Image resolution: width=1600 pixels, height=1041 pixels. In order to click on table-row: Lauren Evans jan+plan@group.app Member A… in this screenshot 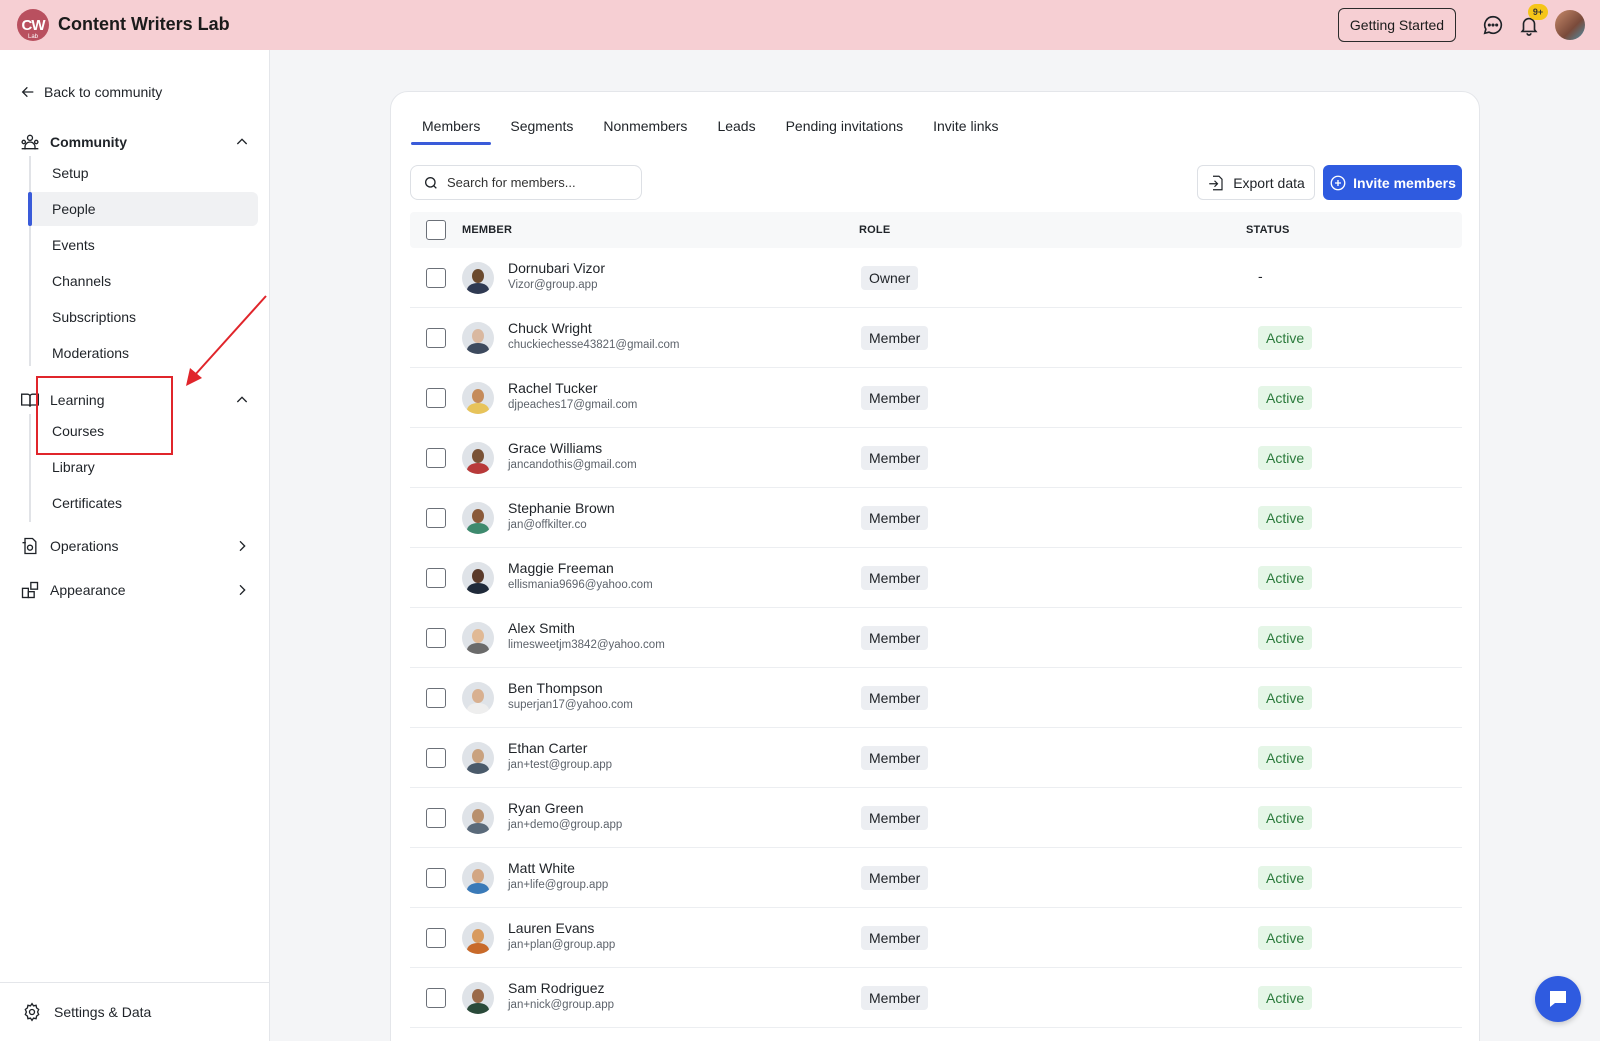, I will do `click(936, 938)`.